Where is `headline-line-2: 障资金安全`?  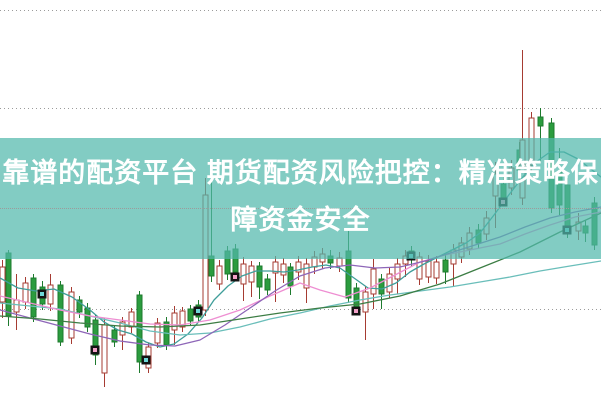 headline-line-2: 障资金安全 is located at coordinates (300, 220).